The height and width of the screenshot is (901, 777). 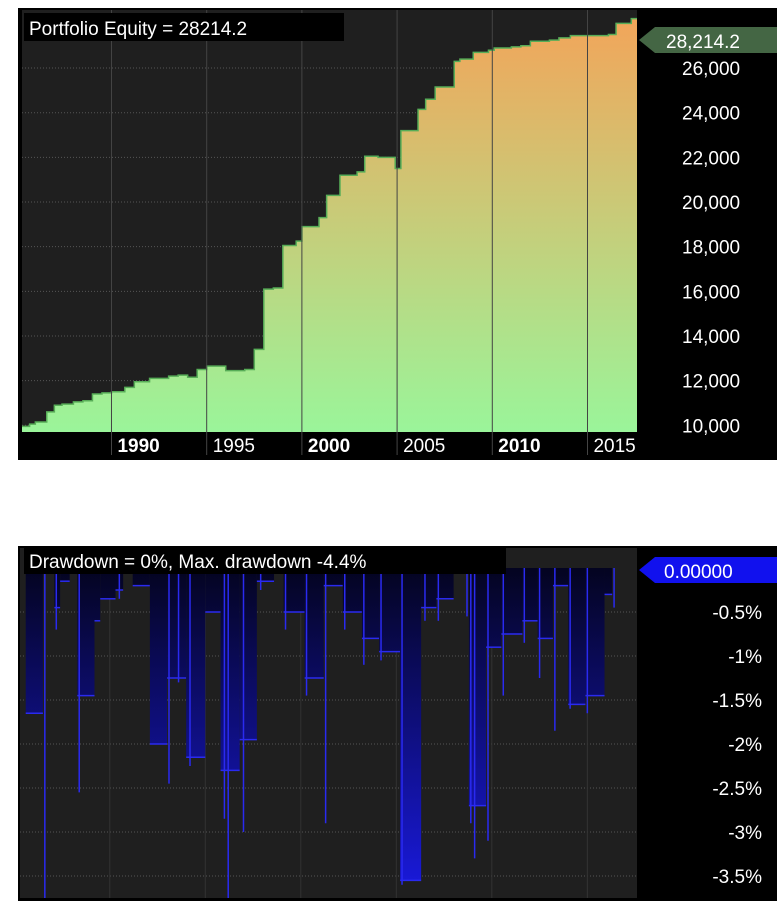 I want to click on equity-y-tick: 16,000, so click(x=711, y=292).